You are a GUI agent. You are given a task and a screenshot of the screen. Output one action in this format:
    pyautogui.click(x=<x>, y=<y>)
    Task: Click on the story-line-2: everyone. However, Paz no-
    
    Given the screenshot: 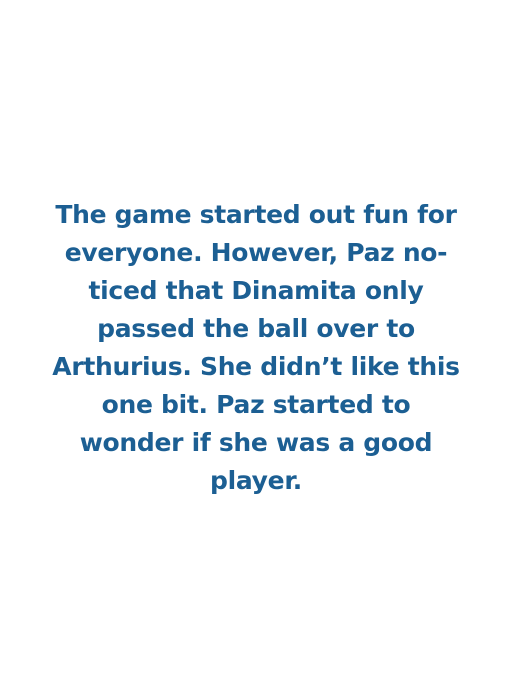 What is the action you would take?
    pyautogui.click(x=256, y=252)
    